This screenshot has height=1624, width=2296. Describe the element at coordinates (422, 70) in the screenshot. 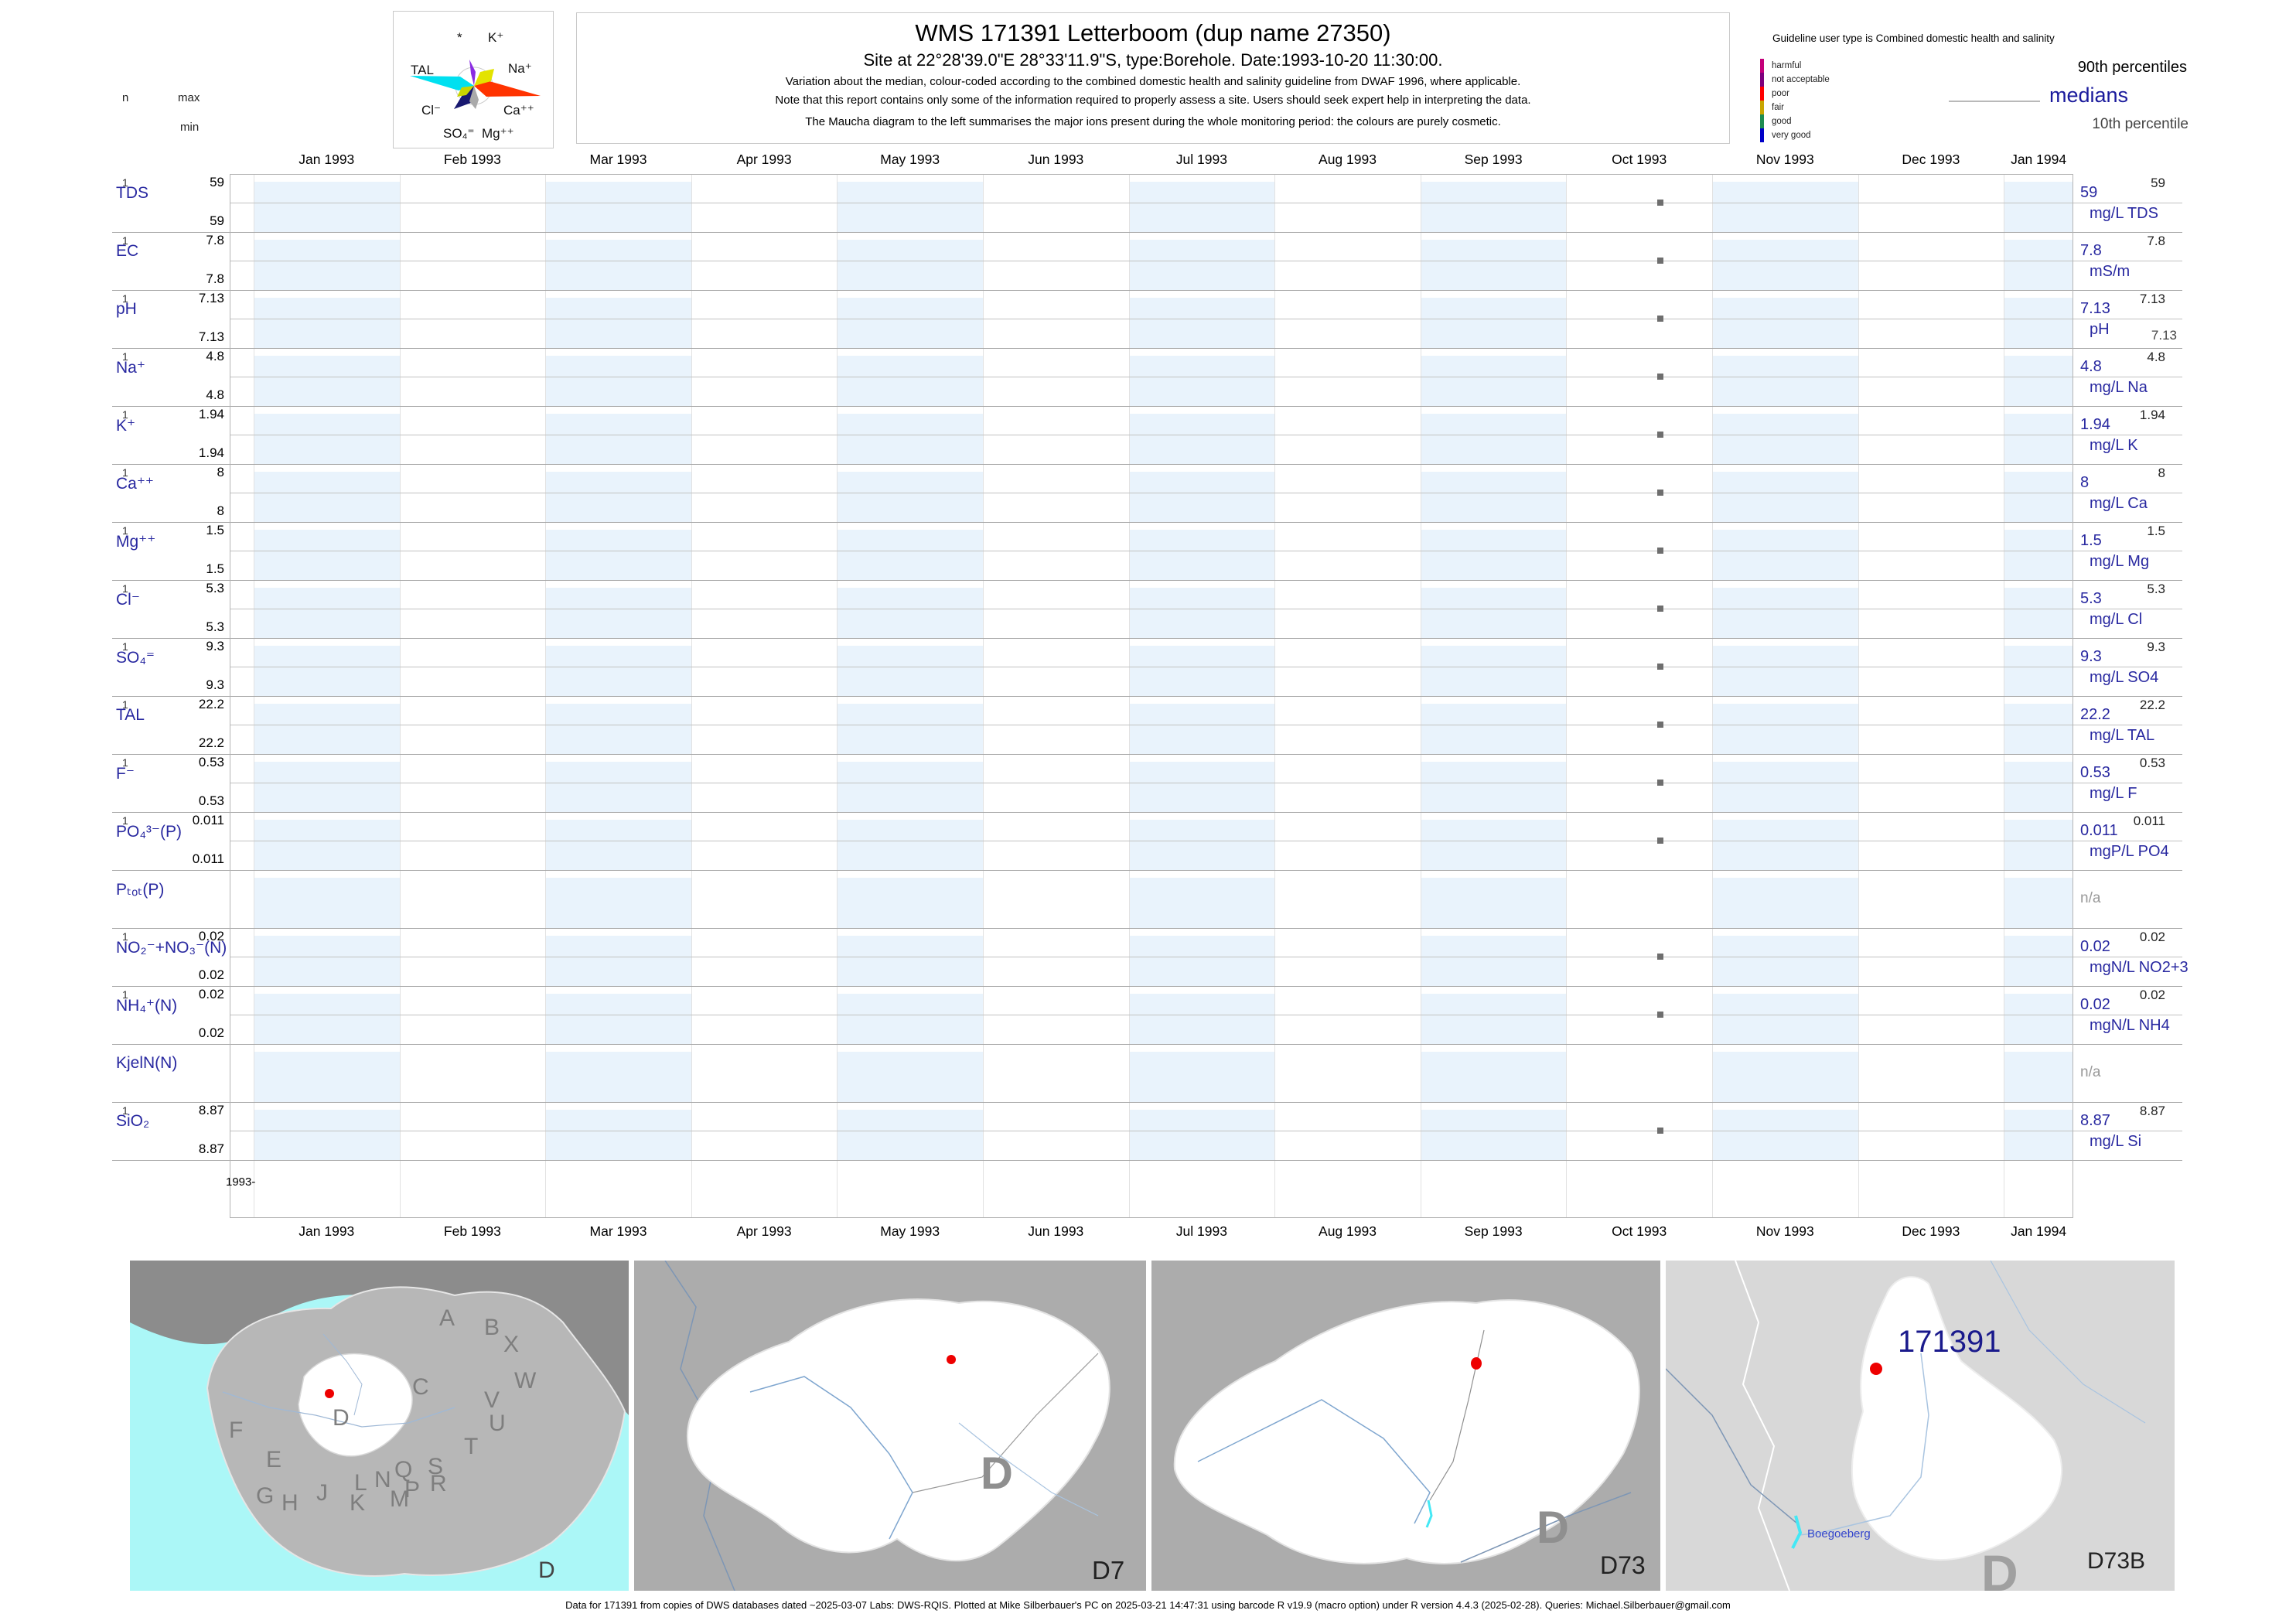

I see `maucha-label-tal: TAL` at that location.